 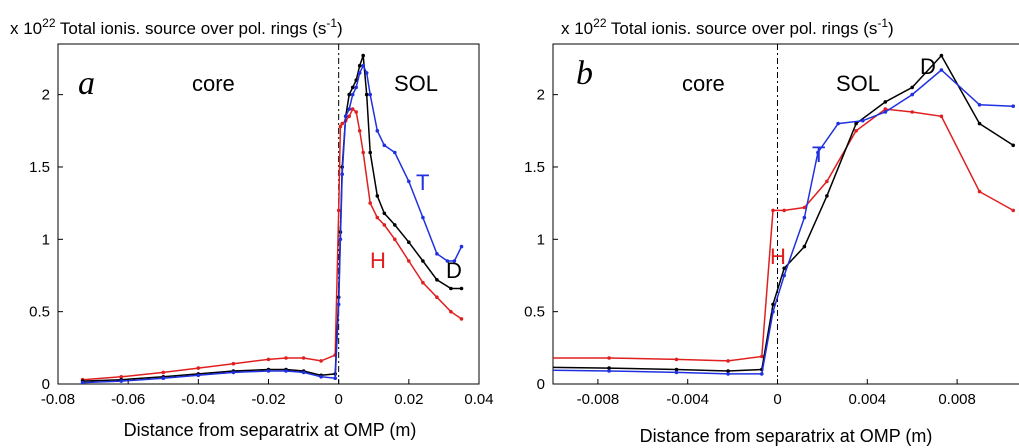 What do you see at coordinates (86, 83) in the screenshot?
I see `chart-a-panel-letter: a` at bounding box center [86, 83].